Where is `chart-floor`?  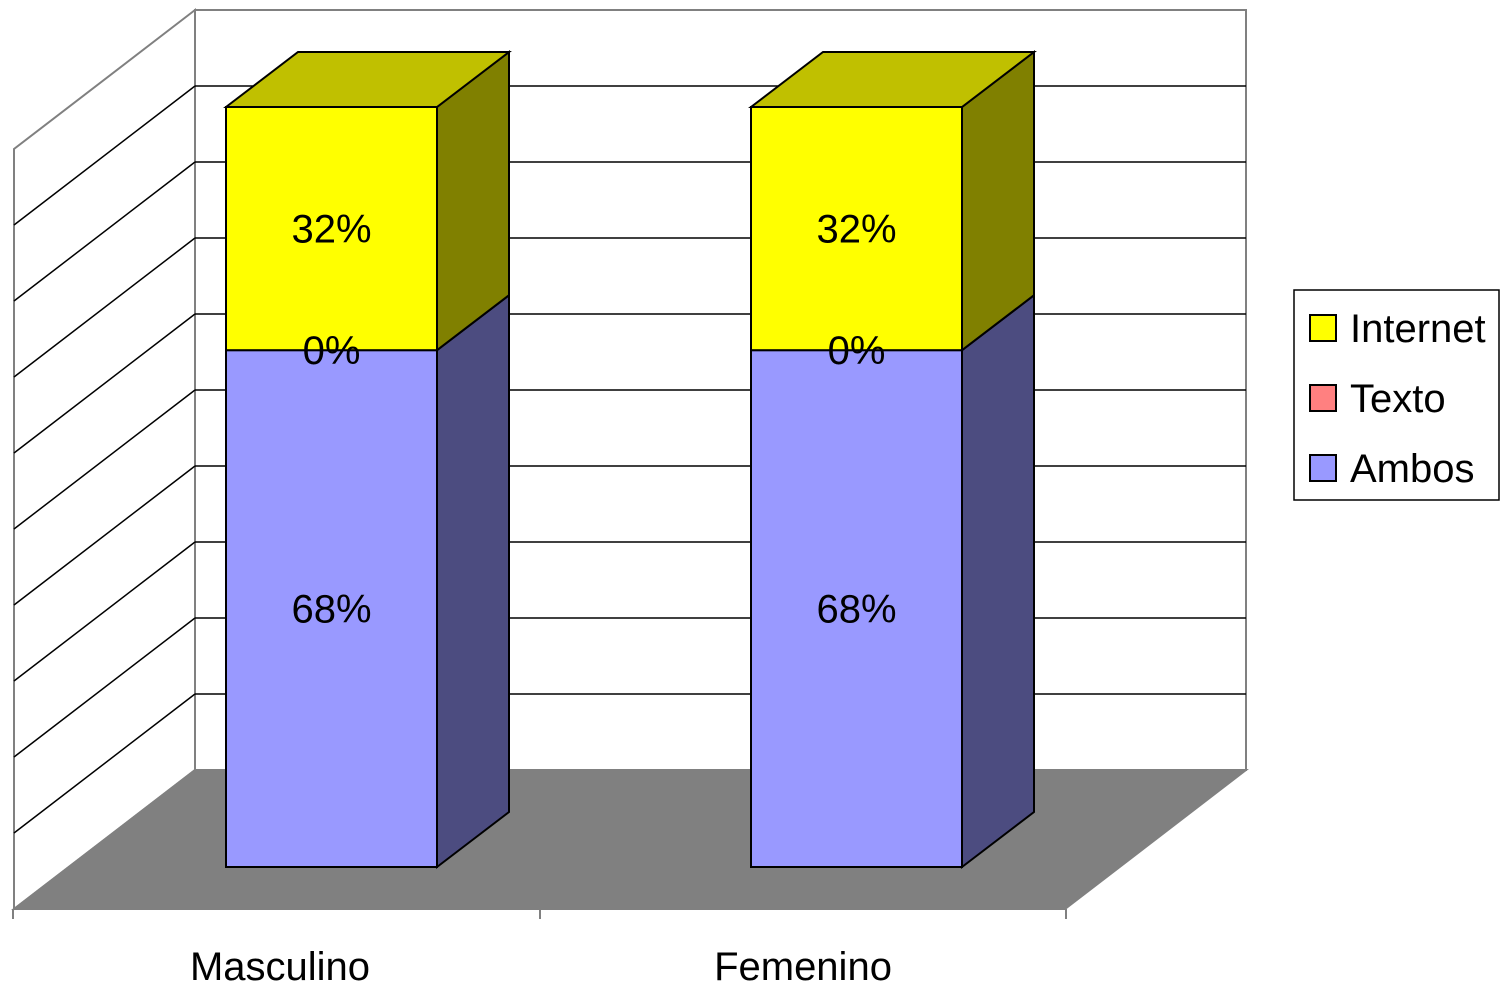
chart-floor is located at coordinates (630, 839).